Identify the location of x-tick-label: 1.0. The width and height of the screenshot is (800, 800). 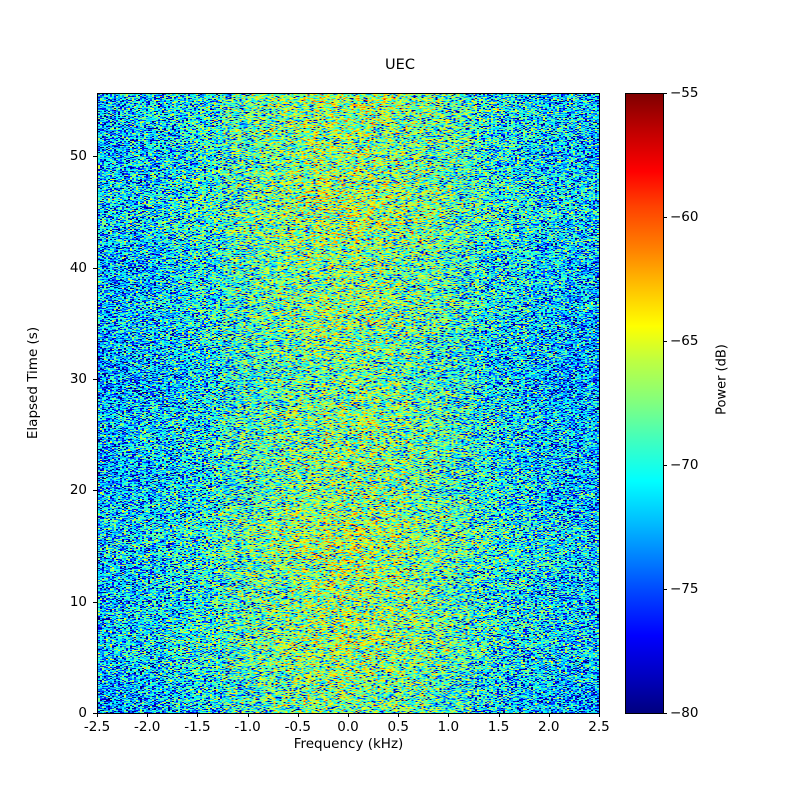
(448, 727).